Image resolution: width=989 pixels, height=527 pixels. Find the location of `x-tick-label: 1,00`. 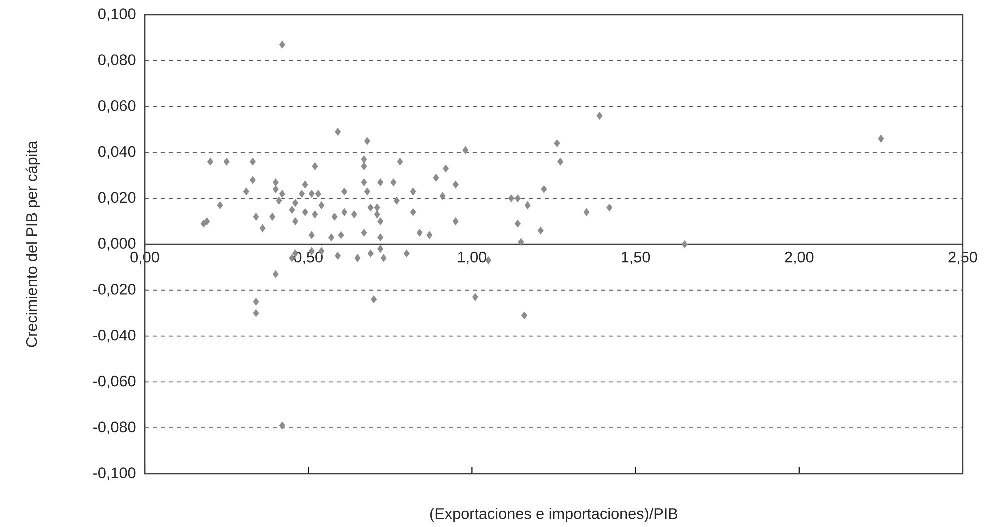

x-tick-label: 1,00 is located at coordinates (472, 258).